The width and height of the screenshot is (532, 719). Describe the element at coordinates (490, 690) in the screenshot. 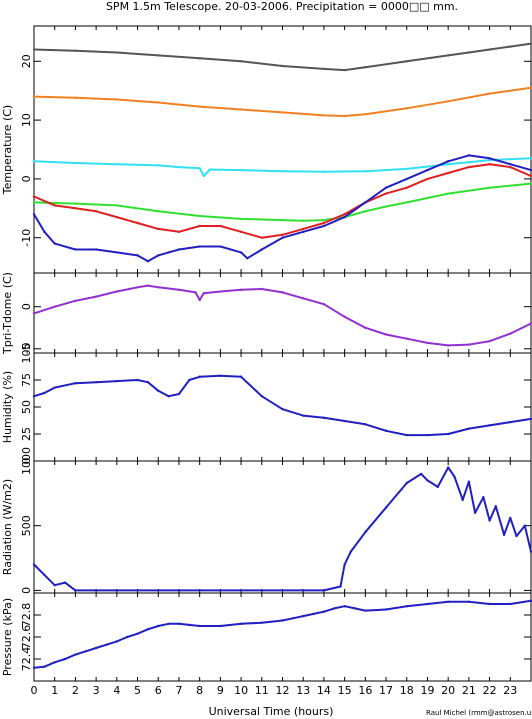

I see `x-tick-label: 22` at that location.